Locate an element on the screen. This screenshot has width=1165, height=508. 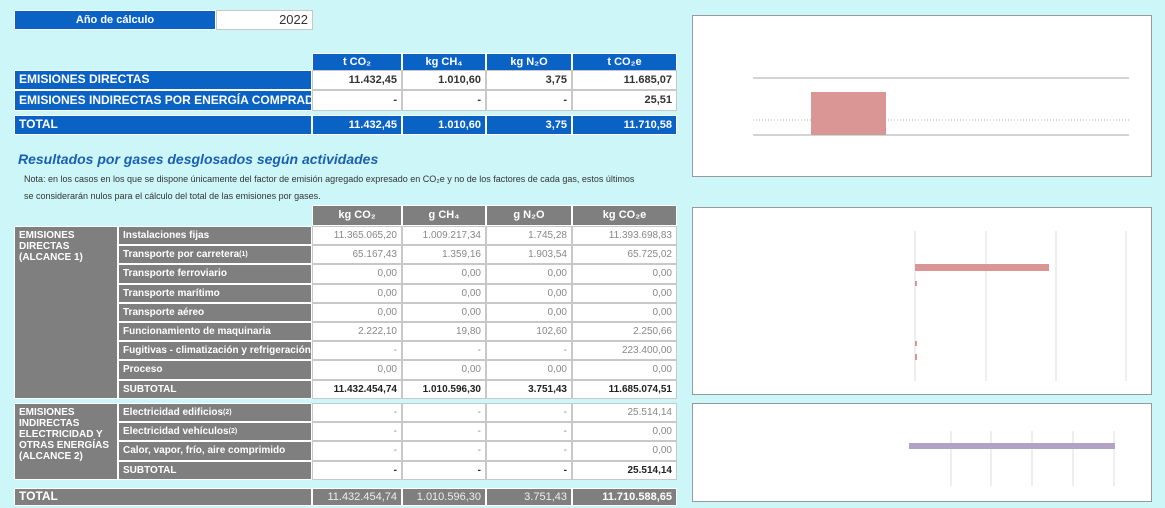
column-header: kg CH₄ is located at coordinates (444, 62).